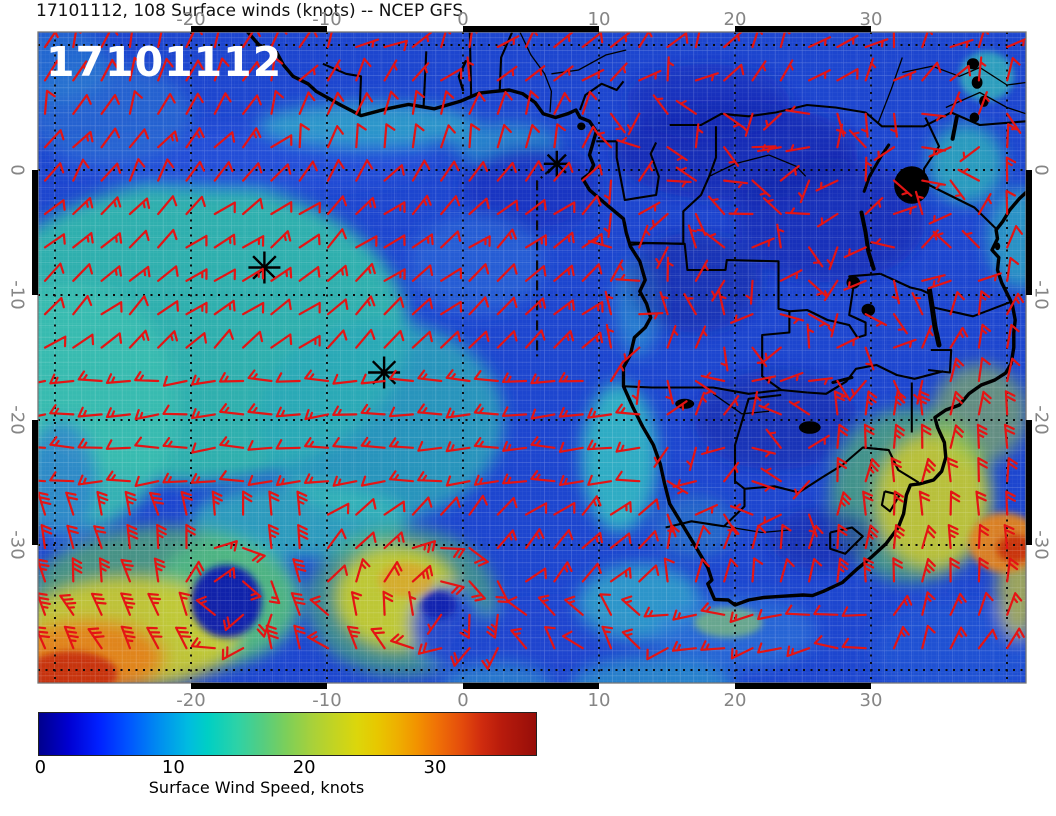 The width and height of the screenshot is (1056, 816). I want to click on colorbar-tick-label: 10, so click(173, 767).